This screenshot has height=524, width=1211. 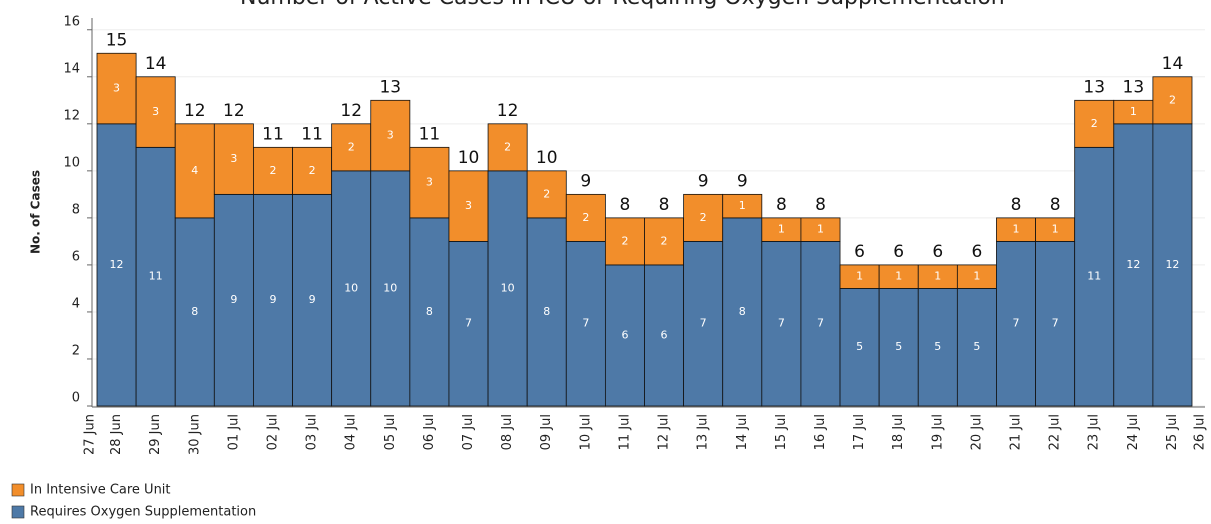 I want to click on x-tick-label: 01 Jul, so click(x=233, y=432).